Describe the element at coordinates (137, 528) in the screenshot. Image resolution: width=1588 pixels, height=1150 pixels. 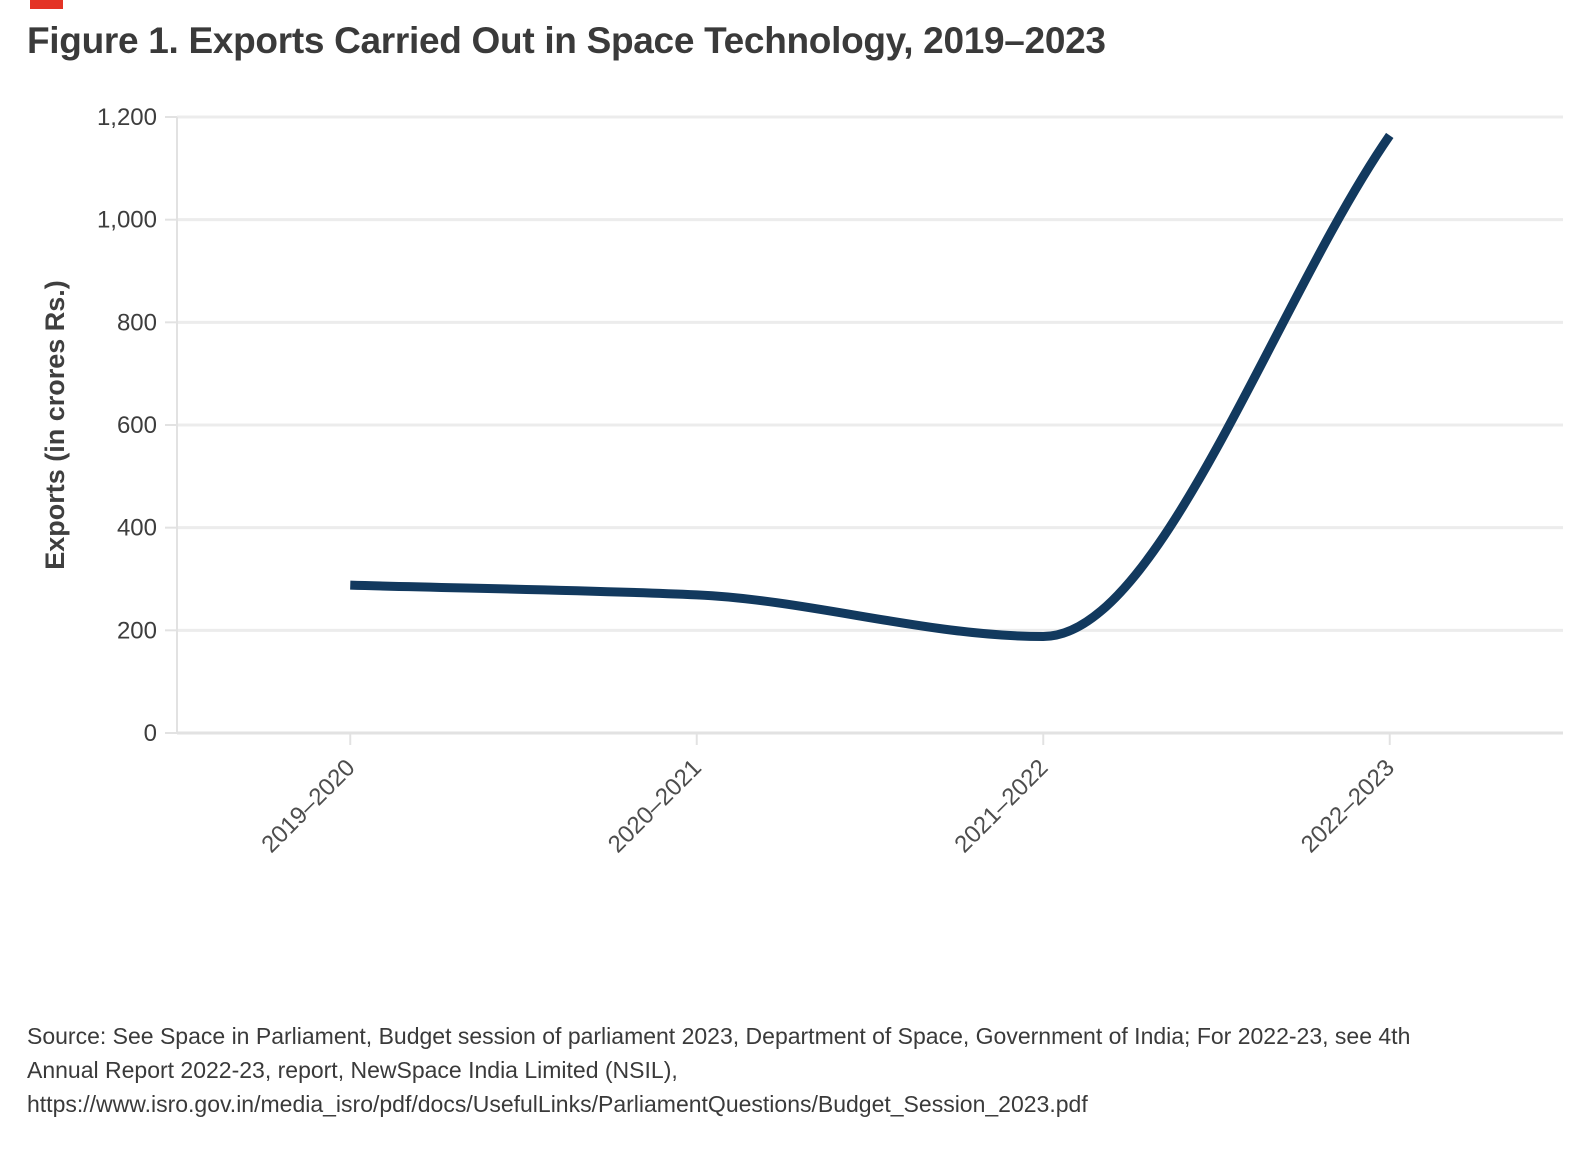
I see `y-tick-label: 400` at that location.